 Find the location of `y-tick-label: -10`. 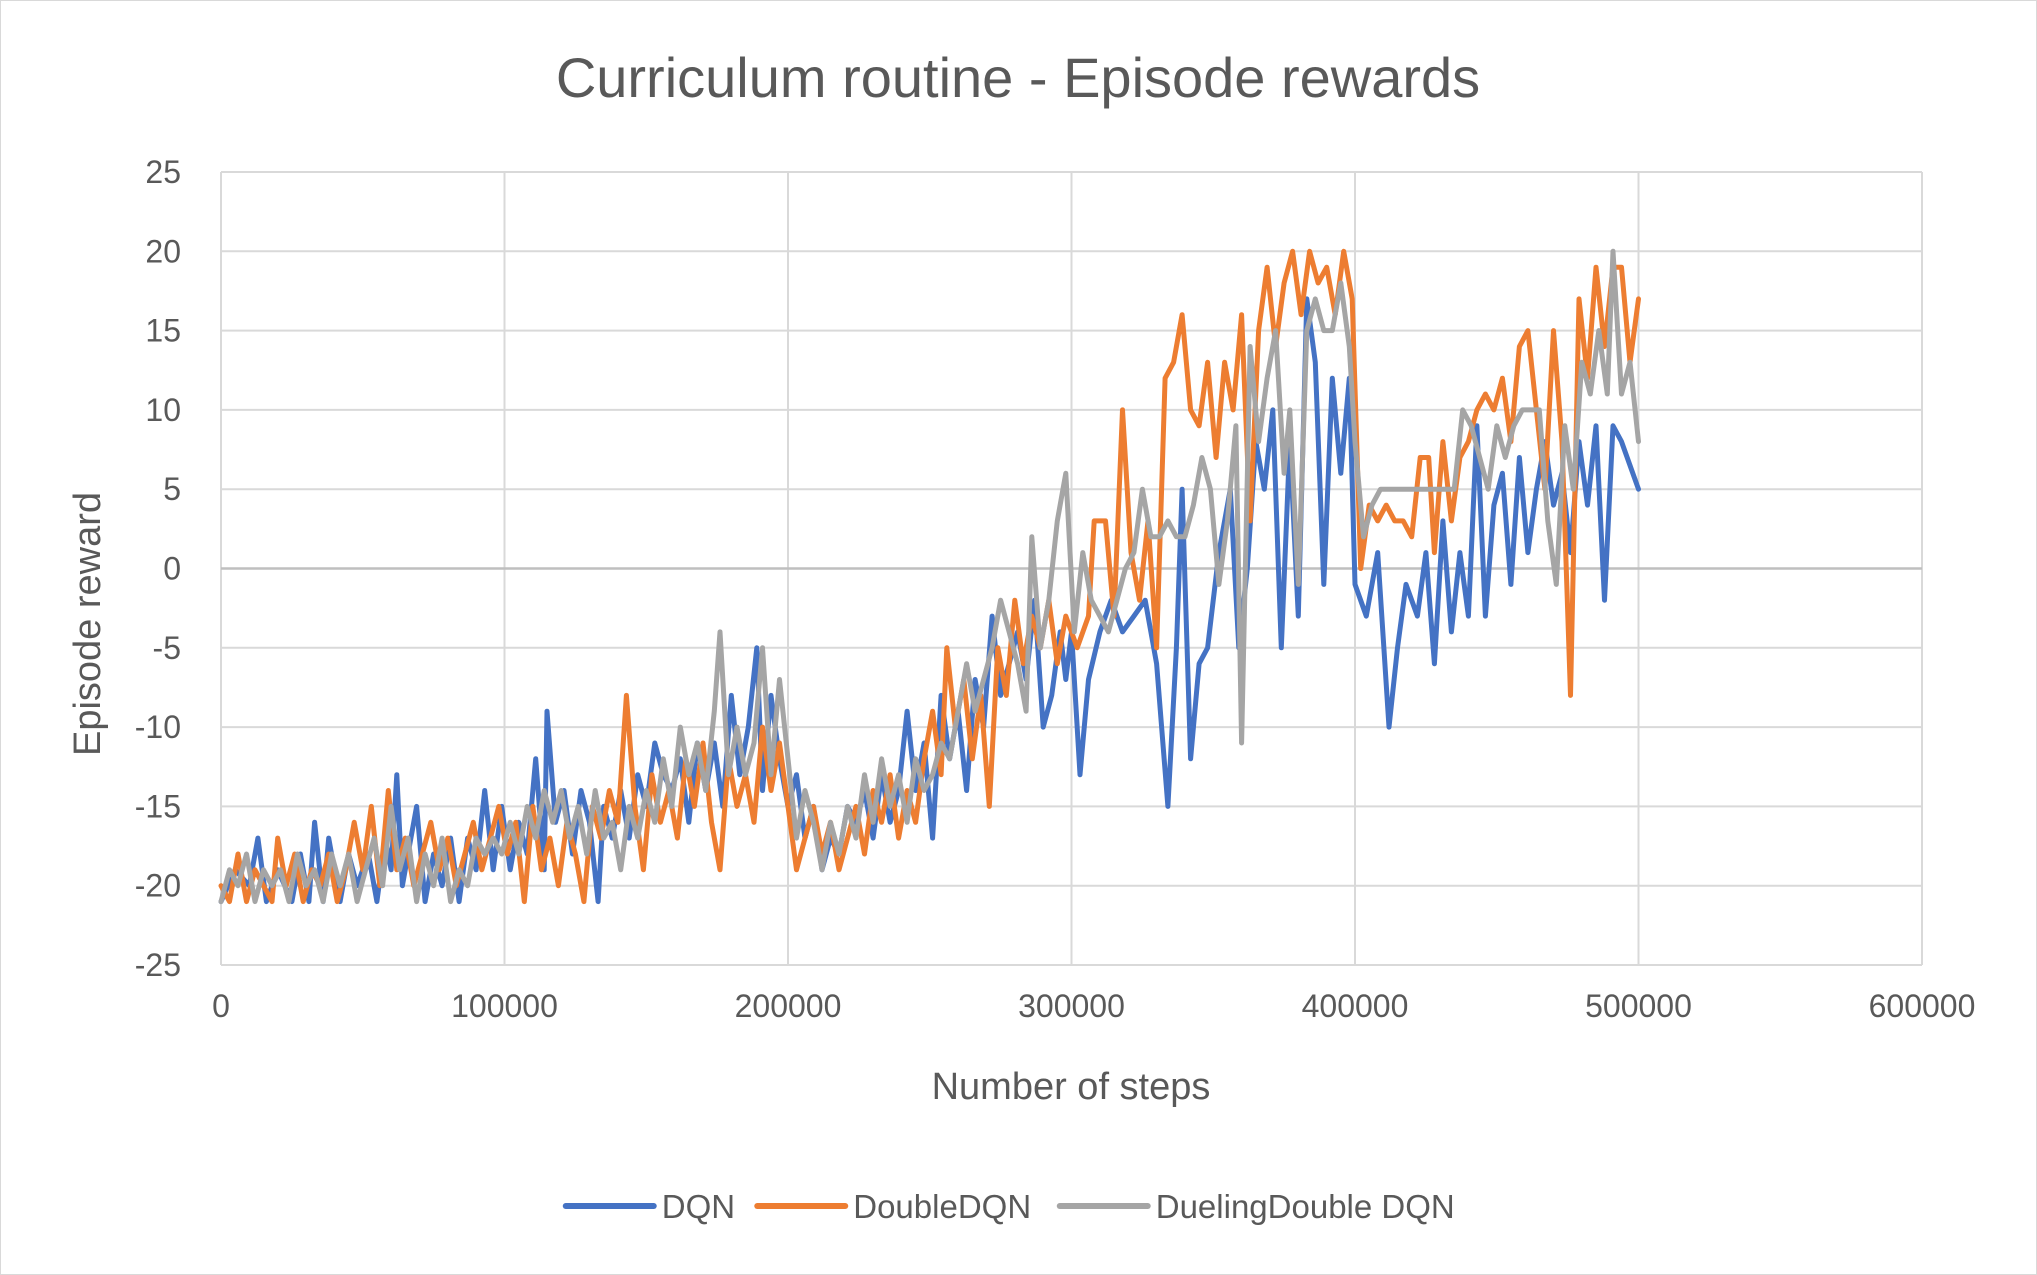

y-tick-label: -10 is located at coordinates (158, 727).